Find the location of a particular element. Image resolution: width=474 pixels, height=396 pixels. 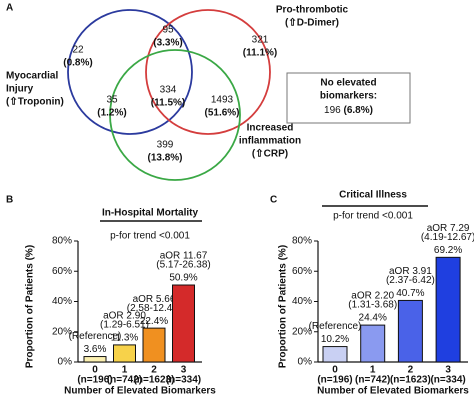

region-percent: (13.8%) is located at coordinates (164, 158).